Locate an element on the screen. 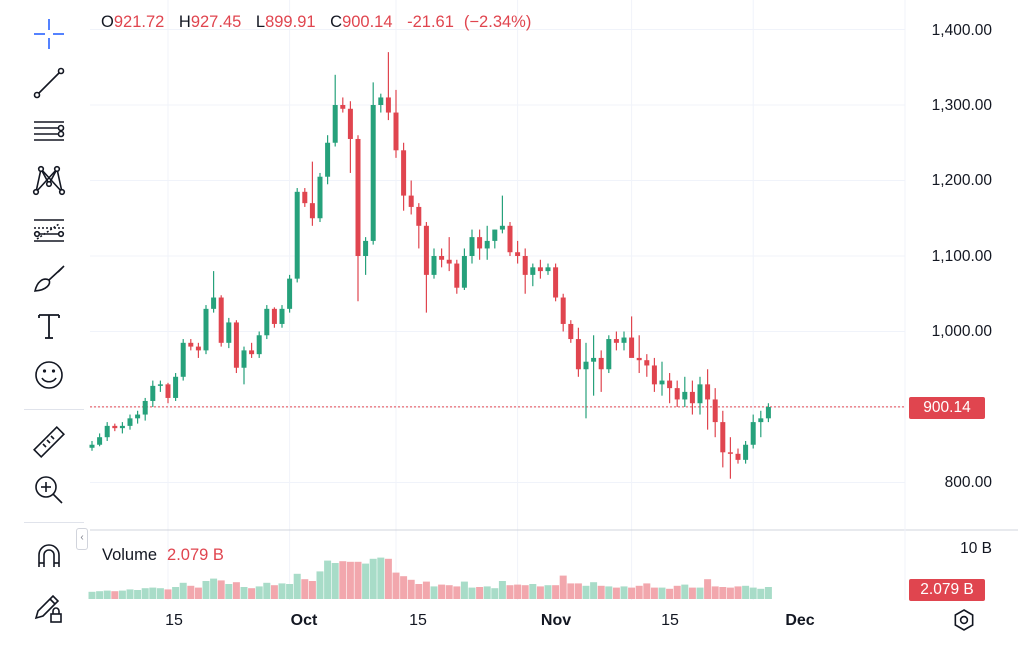  trend-line-tool-button is located at coordinates (49, 83).